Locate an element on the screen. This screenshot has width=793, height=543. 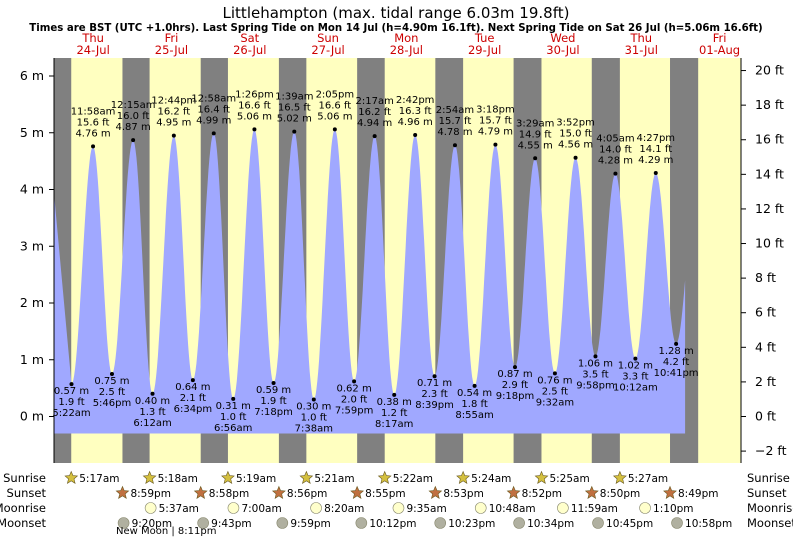
astro-row-label-right: Moonset is located at coordinates (770, 523).